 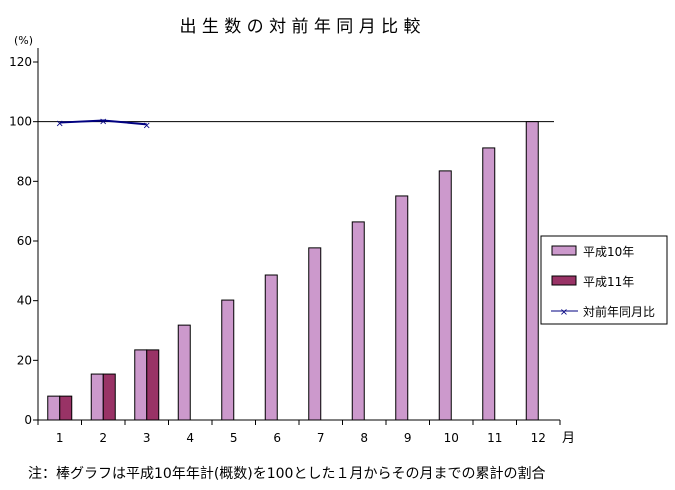 What do you see at coordinates (20, 62) in the screenshot?
I see `y-tick-label: 120` at bounding box center [20, 62].